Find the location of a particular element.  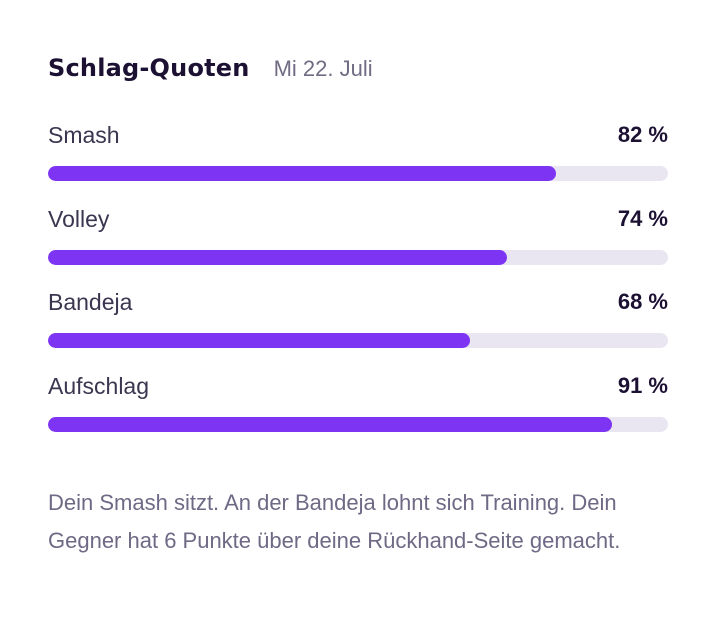

shot-percentage: 91 % is located at coordinates (642, 385).